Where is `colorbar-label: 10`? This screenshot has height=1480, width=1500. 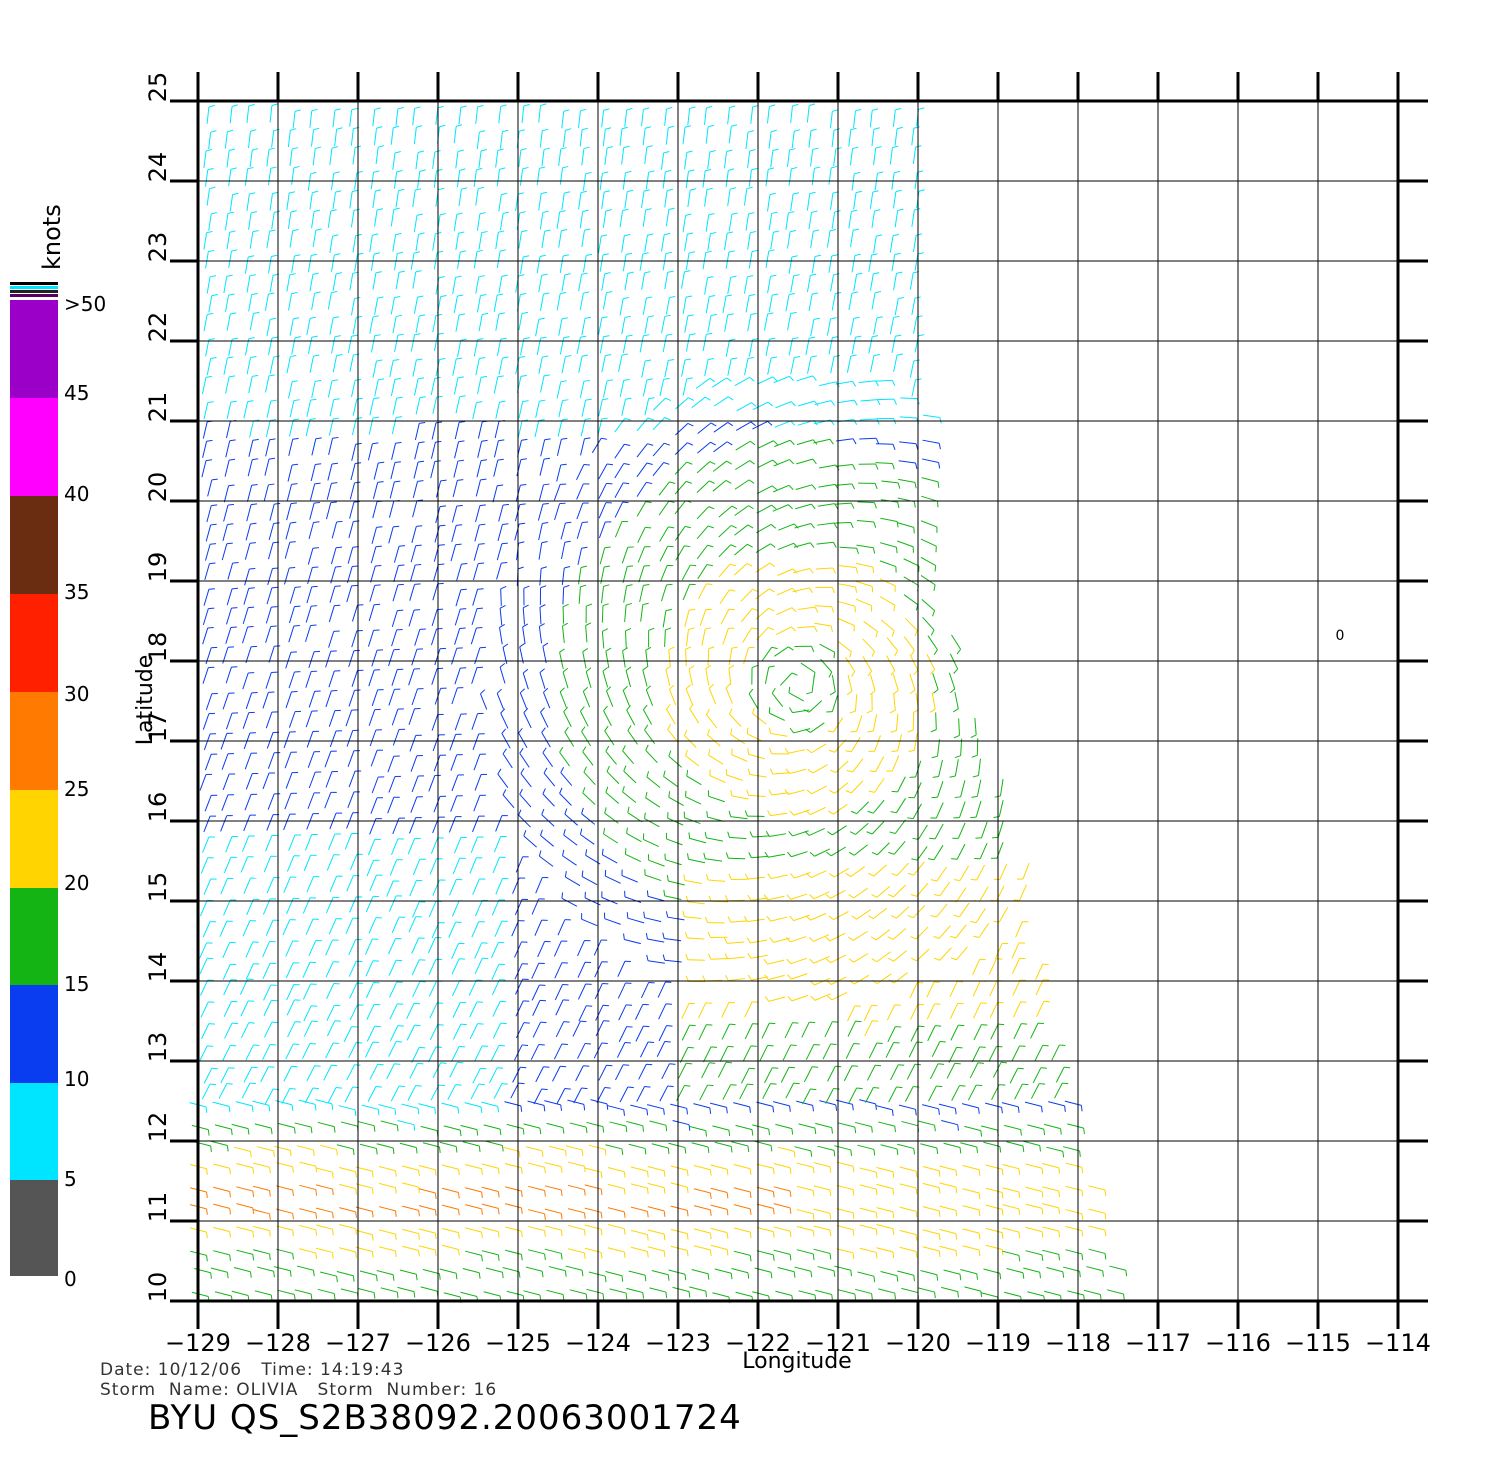 colorbar-label: 10 is located at coordinates (76, 1079).